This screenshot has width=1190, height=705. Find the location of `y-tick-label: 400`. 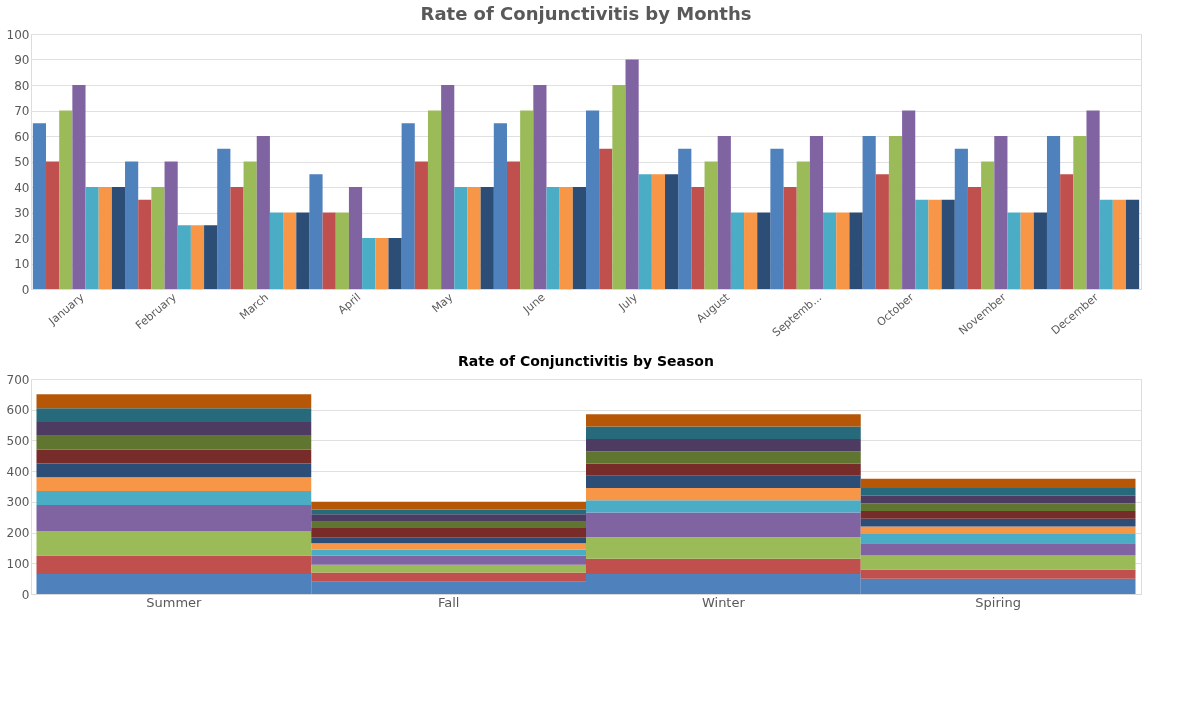

y-tick-label: 400 is located at coordinates (18, 471).